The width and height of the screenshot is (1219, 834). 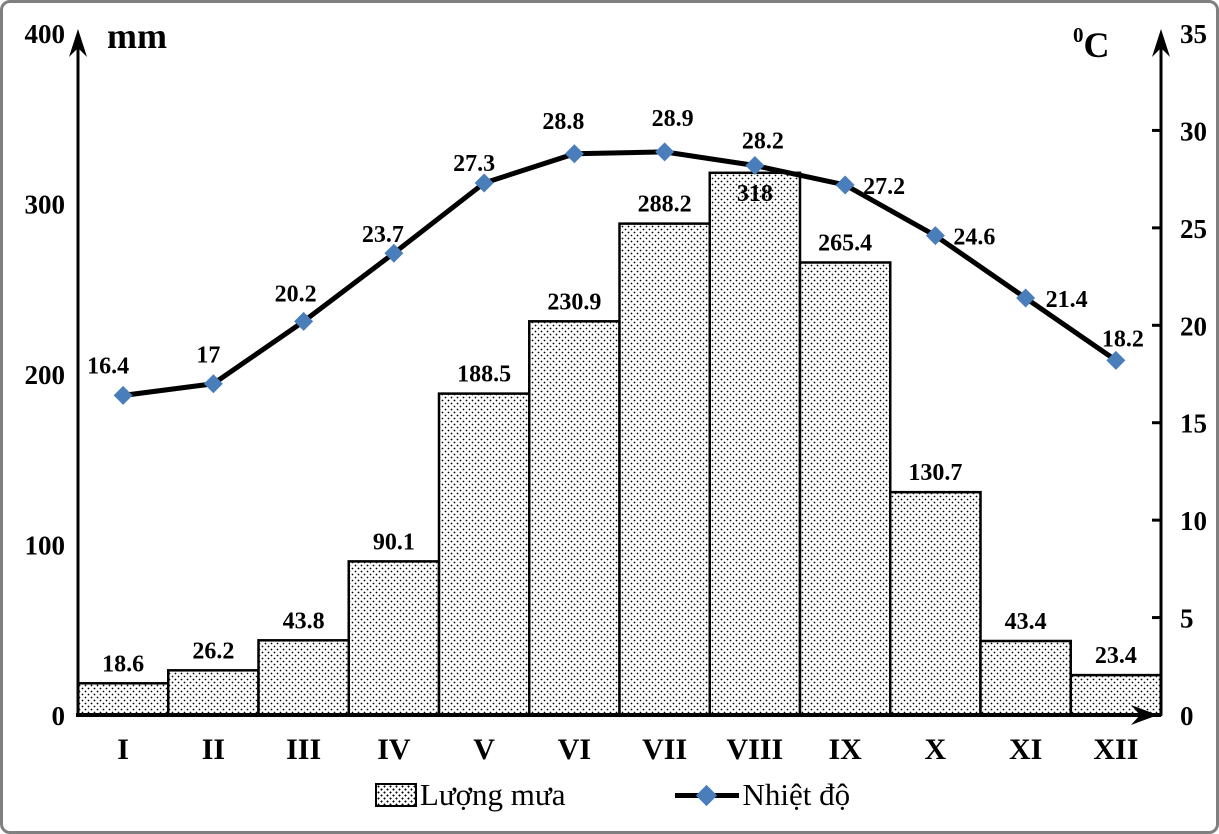 What do you see at coordinates (1096, 45) in the screenshot?
I see `celsius-letter: C` at bounding box center [1096, 45].